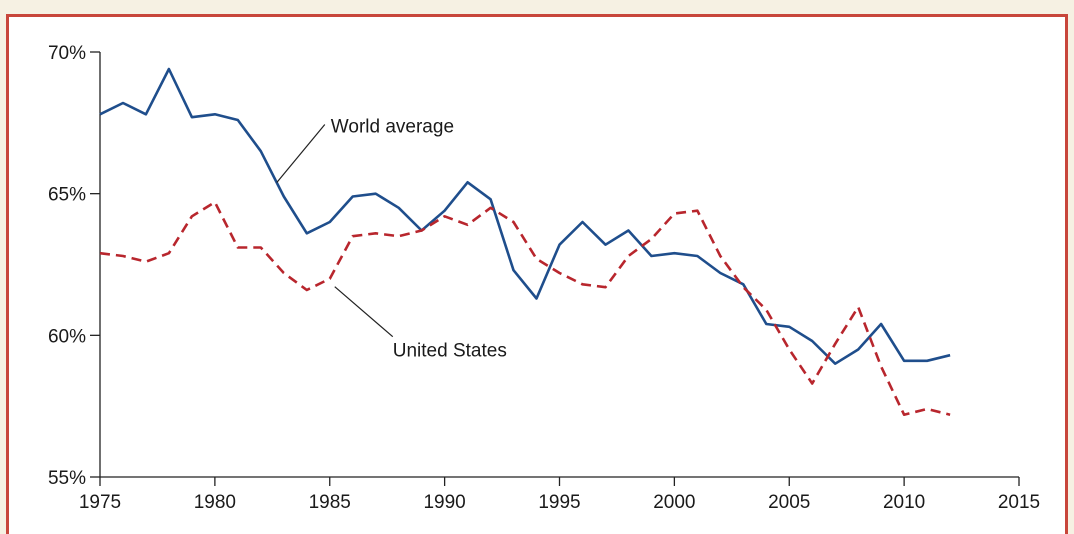 The height and width of the screenshot is (534, 1074). What do you see at coordinates (67, 53) in the screenshot?
I see `y-tick-label: 70%` at bounding box center [67, 53].